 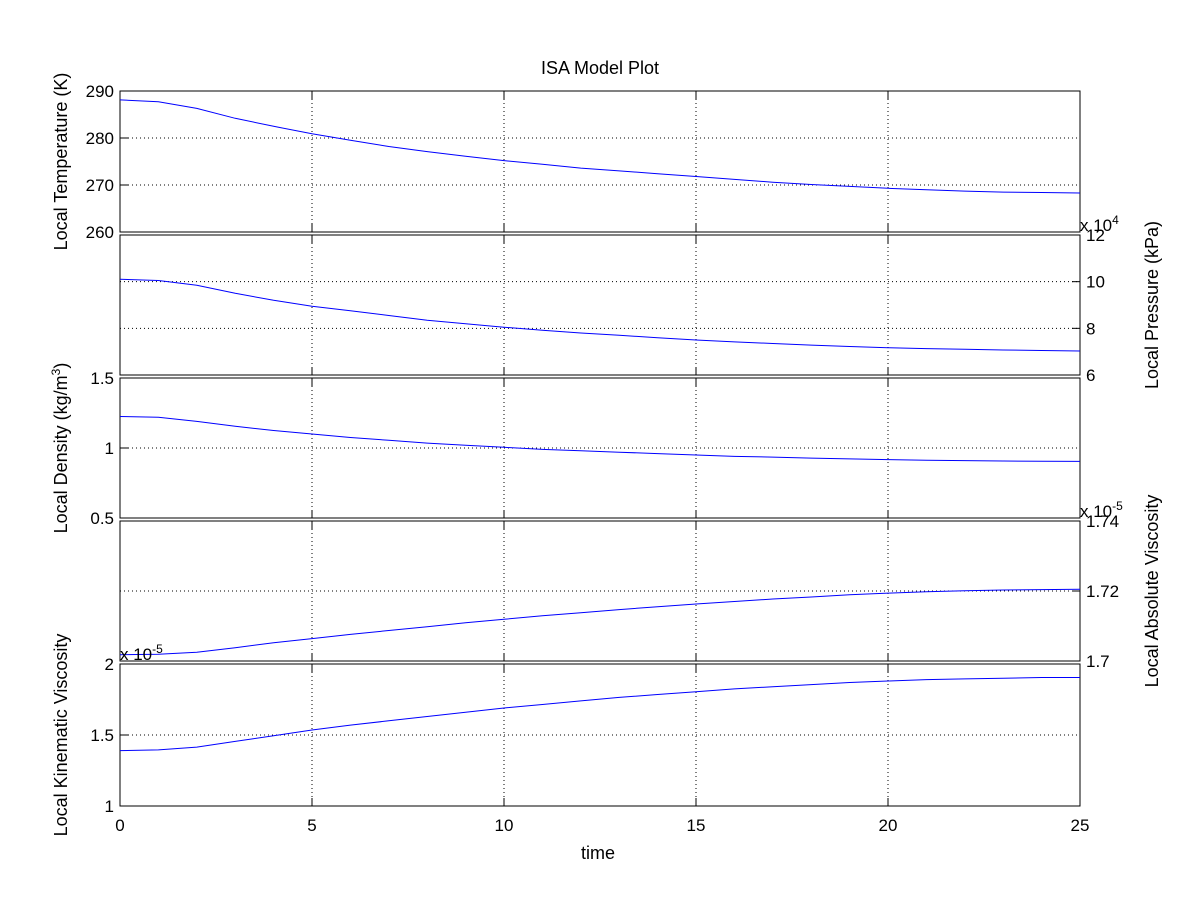 I want to click on panel-1-frame, so click(x=600, y=161).